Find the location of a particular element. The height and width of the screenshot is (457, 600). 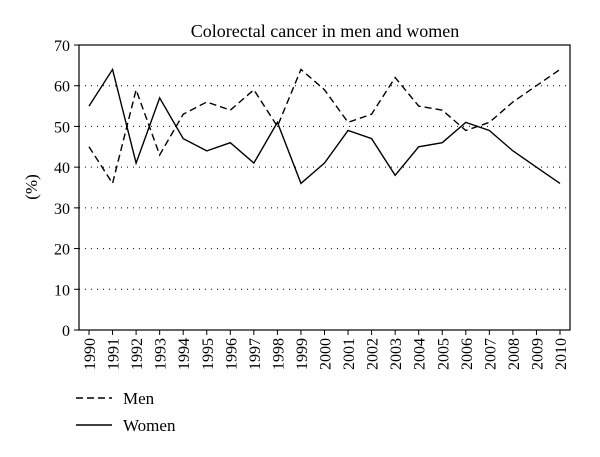

x-tick-label: 2010 is located at coordinates (561, 354).